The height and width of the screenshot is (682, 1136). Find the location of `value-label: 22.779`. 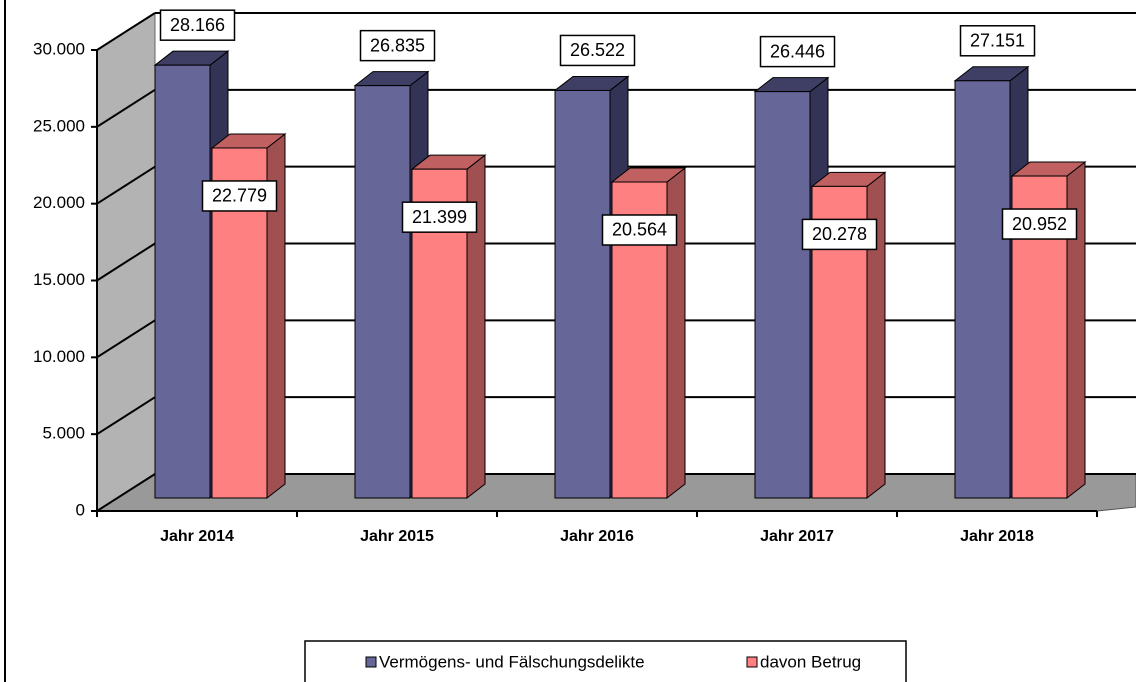

value-label: 22.779 is located at coordinates (239, 196).